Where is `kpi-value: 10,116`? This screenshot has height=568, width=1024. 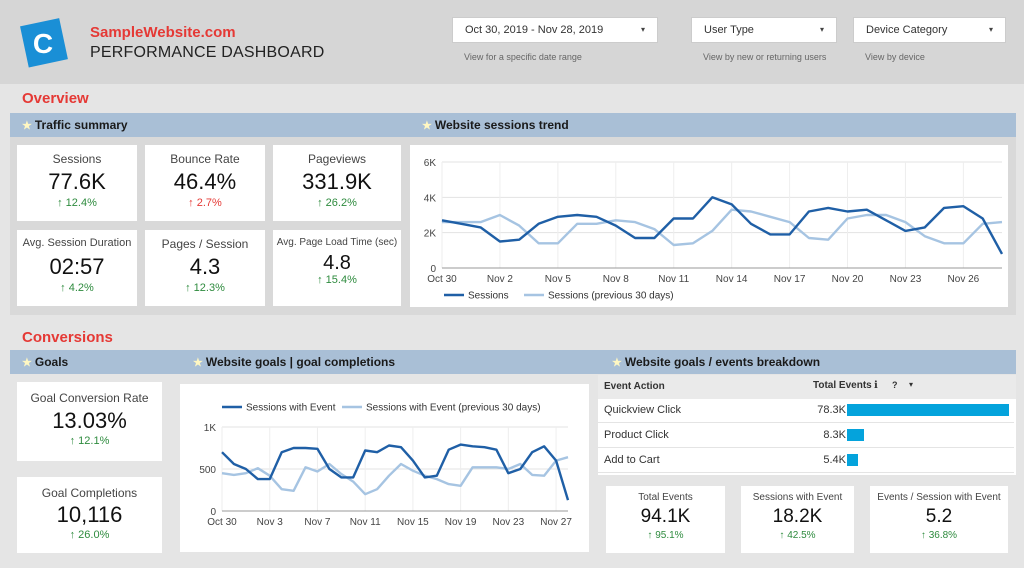
kpi-value: 10,116 is located at coordinates (89, 514).